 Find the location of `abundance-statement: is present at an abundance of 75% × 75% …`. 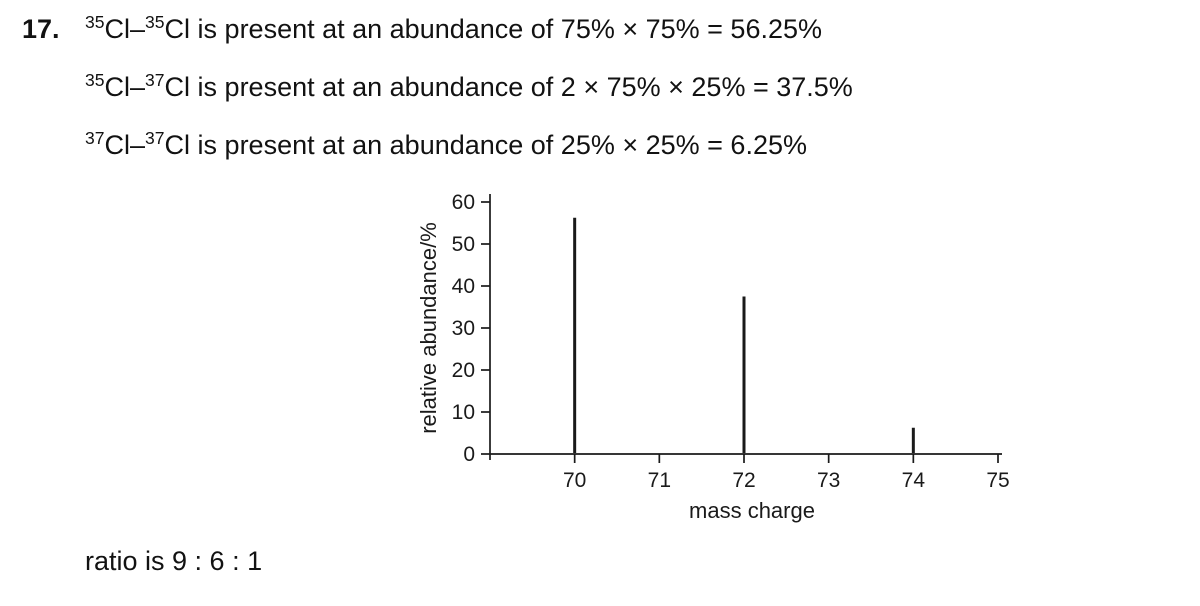

abundance-statement: is present at an abundance of 75% × 75% … is located at coordinates (506, 29).